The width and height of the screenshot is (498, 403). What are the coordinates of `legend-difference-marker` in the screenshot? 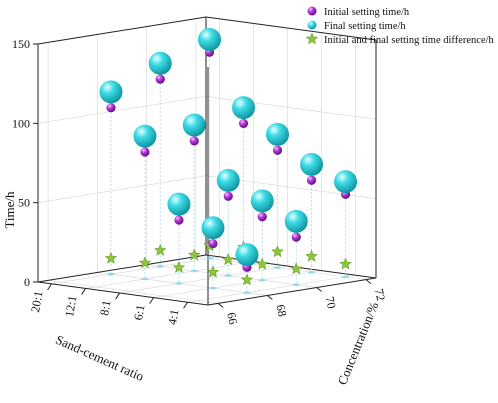 It's located at (312, 38).